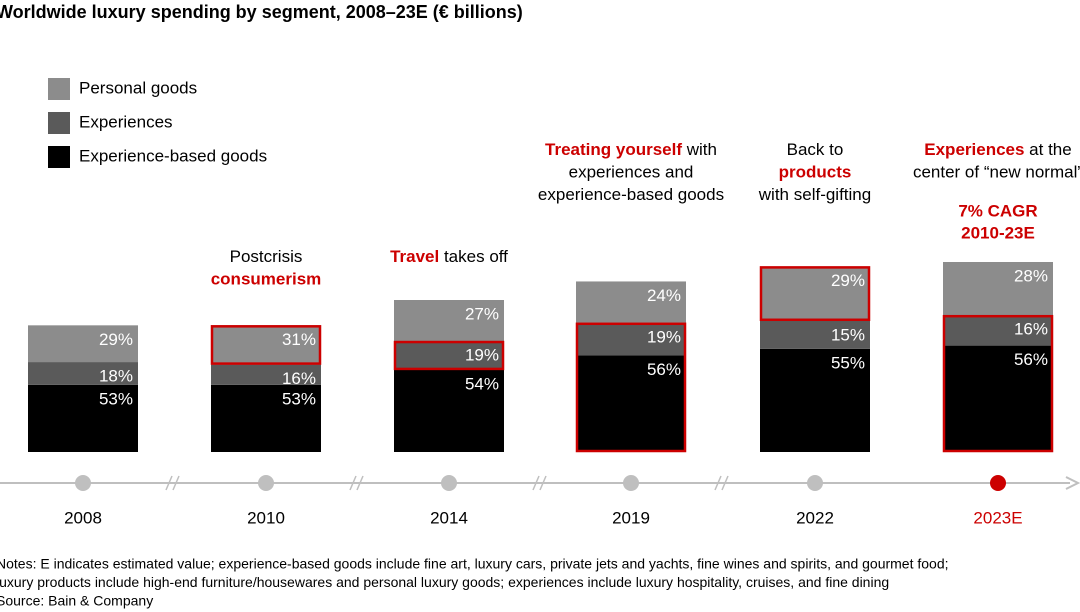 This screenshot has height=612, width=1080. I want to click on x-tick-label: 2022, so click(815, 517).